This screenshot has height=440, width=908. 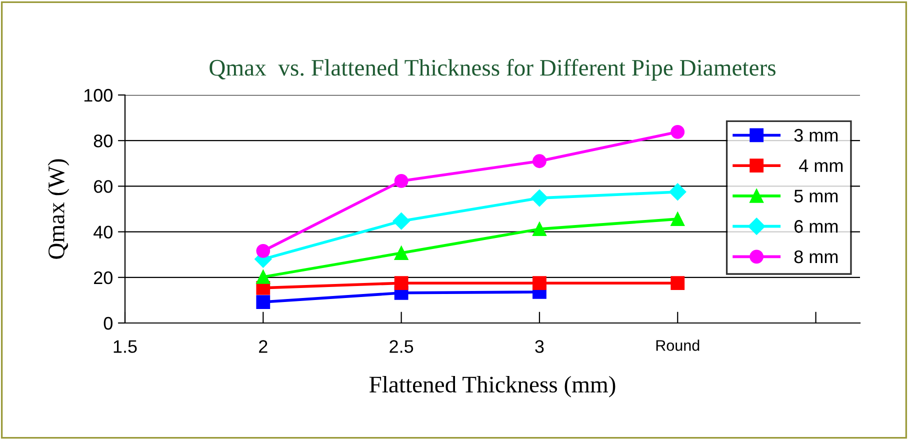 What do you see at coordinates (103, 141) in the screenshot?
I see `y-tick-label: 80` at bounding box center [103, 141].